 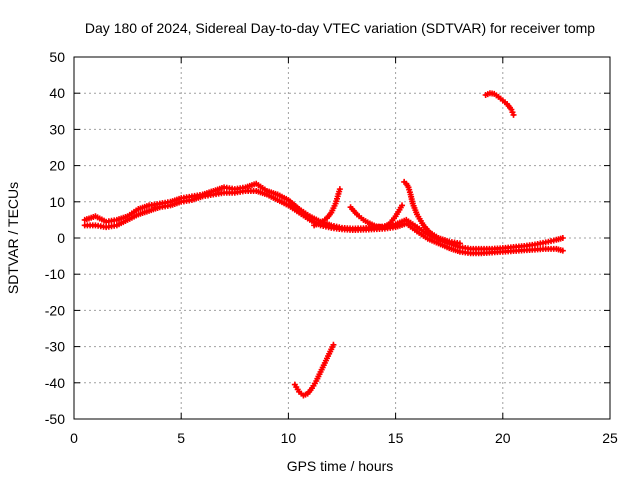 I want to click on x-tick-label: 10, so click(x=289, y=438).